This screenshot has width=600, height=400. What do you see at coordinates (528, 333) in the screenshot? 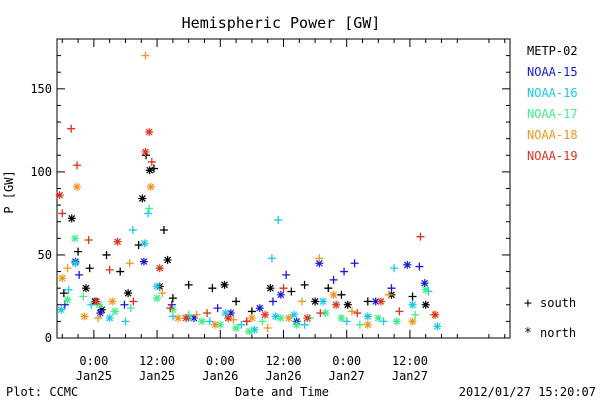
I see `marker-legend-symbol: *` at bounding box center [528, 333].